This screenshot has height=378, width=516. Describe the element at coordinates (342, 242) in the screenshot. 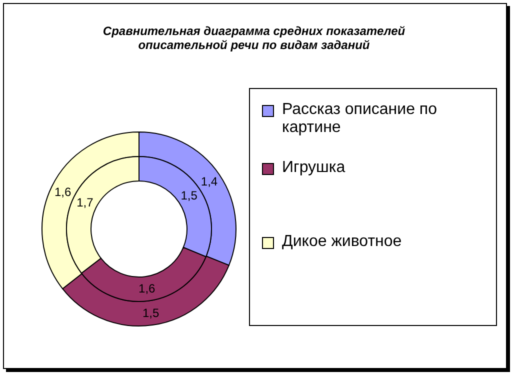

I see `legend-label: Дикое животное` at that location.